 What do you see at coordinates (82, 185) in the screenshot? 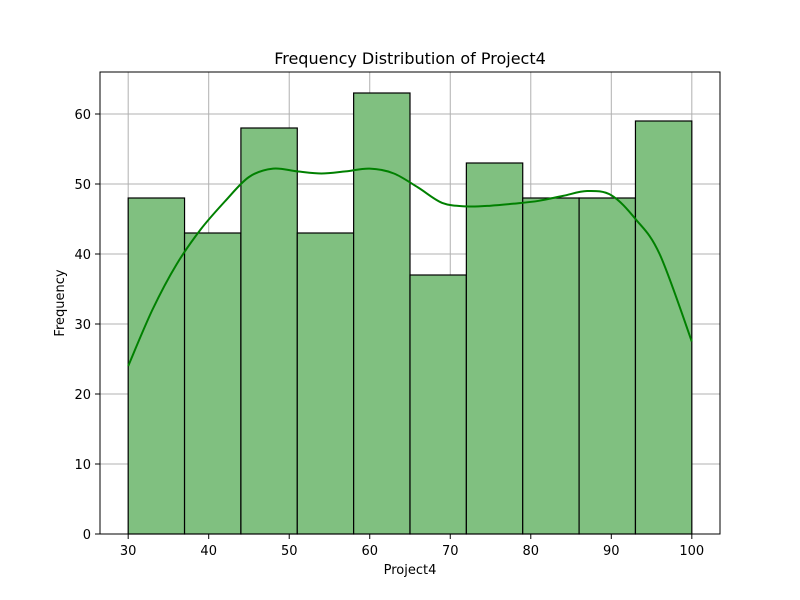
I see `y-tick-label: 50` at bounding box center [82, 185].